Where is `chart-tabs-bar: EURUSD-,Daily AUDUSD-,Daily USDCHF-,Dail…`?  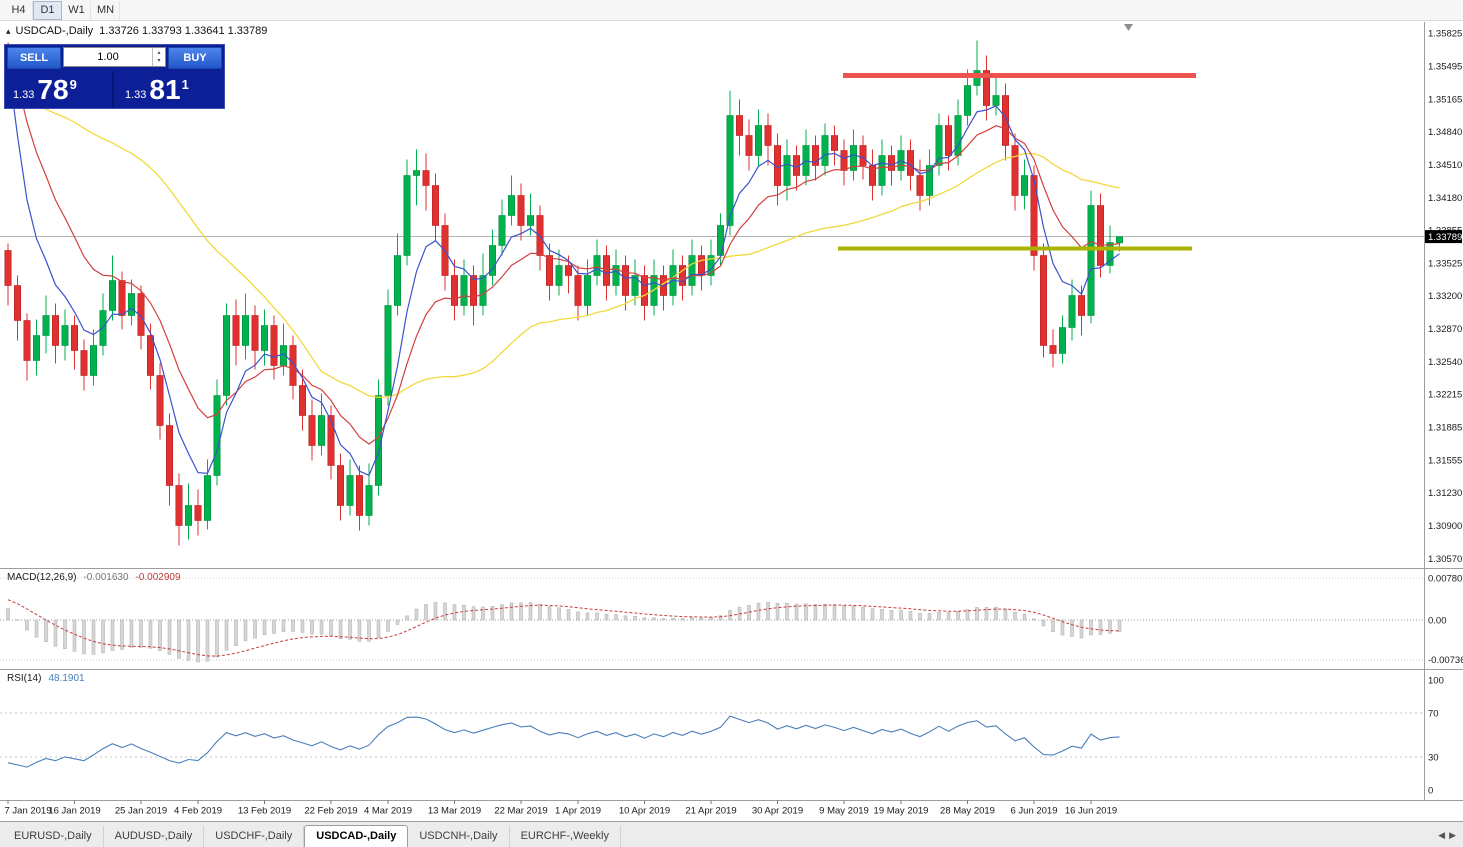
chart-tabs-bar: EURUSD-,Daily AUDUSD-,Daily USDCHF-,Dail… is located at coordinates (731, 834).